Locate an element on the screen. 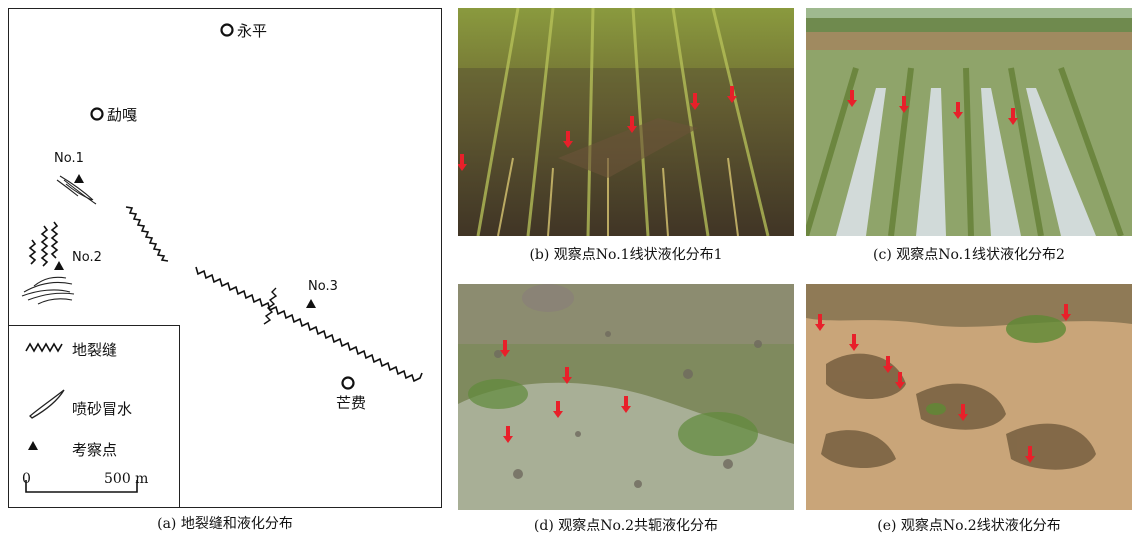 The width and height of the screenshot is (1136, 536). legend-sand-label: 喷砂冒水 is located at coordinates (102, 409).